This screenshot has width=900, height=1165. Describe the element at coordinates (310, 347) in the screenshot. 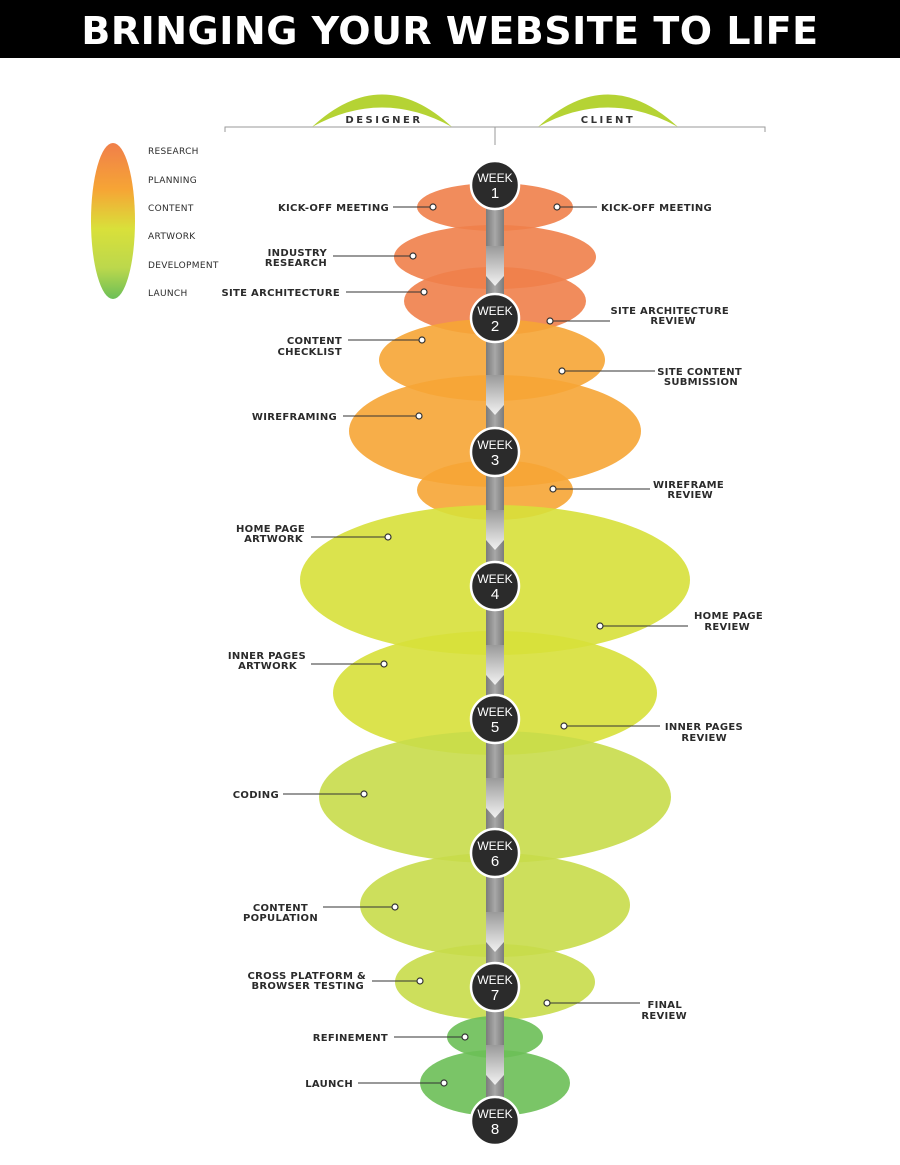

I see `label-content-checklist: CONTENT CHECKLIST` at that location.